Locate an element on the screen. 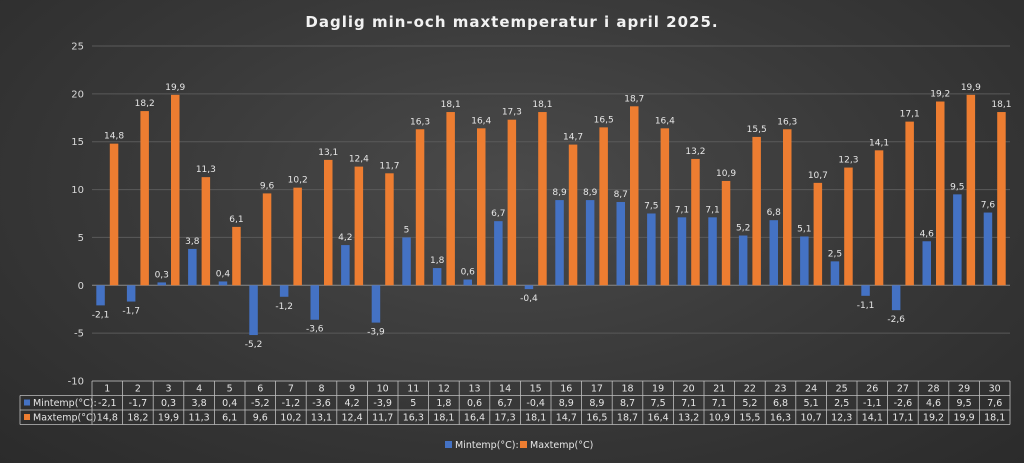 This screenshot has height=463, width=1024. max-data-label: 11,7 is located at coordinates (389, 166).